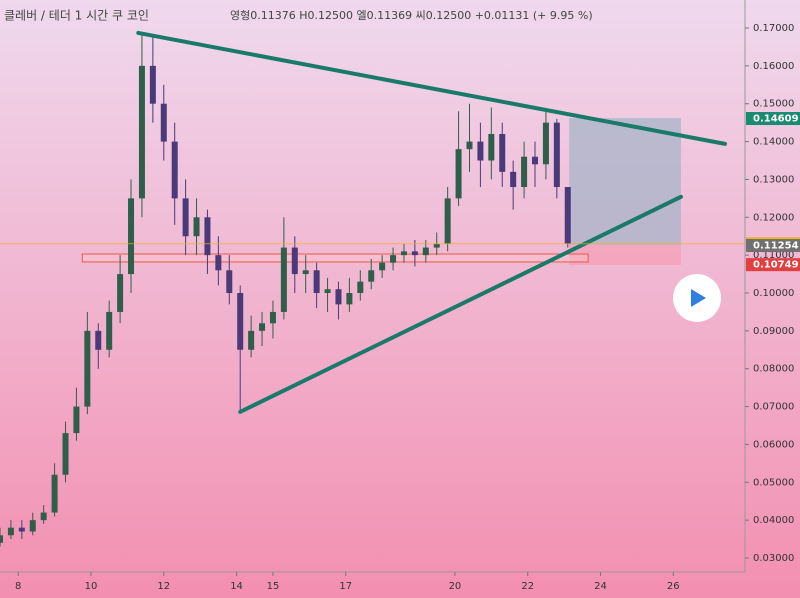 The height and width of the screenshot is (598, 800). Describe the element at coordinates (773, 142) in the screenshot. I see `y-tick-label: 0.14000` at that location.